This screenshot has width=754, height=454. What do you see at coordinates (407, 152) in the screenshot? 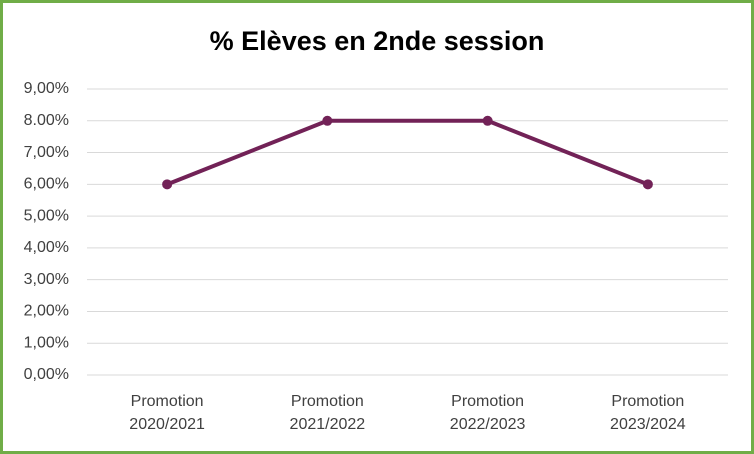
I see `line` at bounding box center [407, 152].